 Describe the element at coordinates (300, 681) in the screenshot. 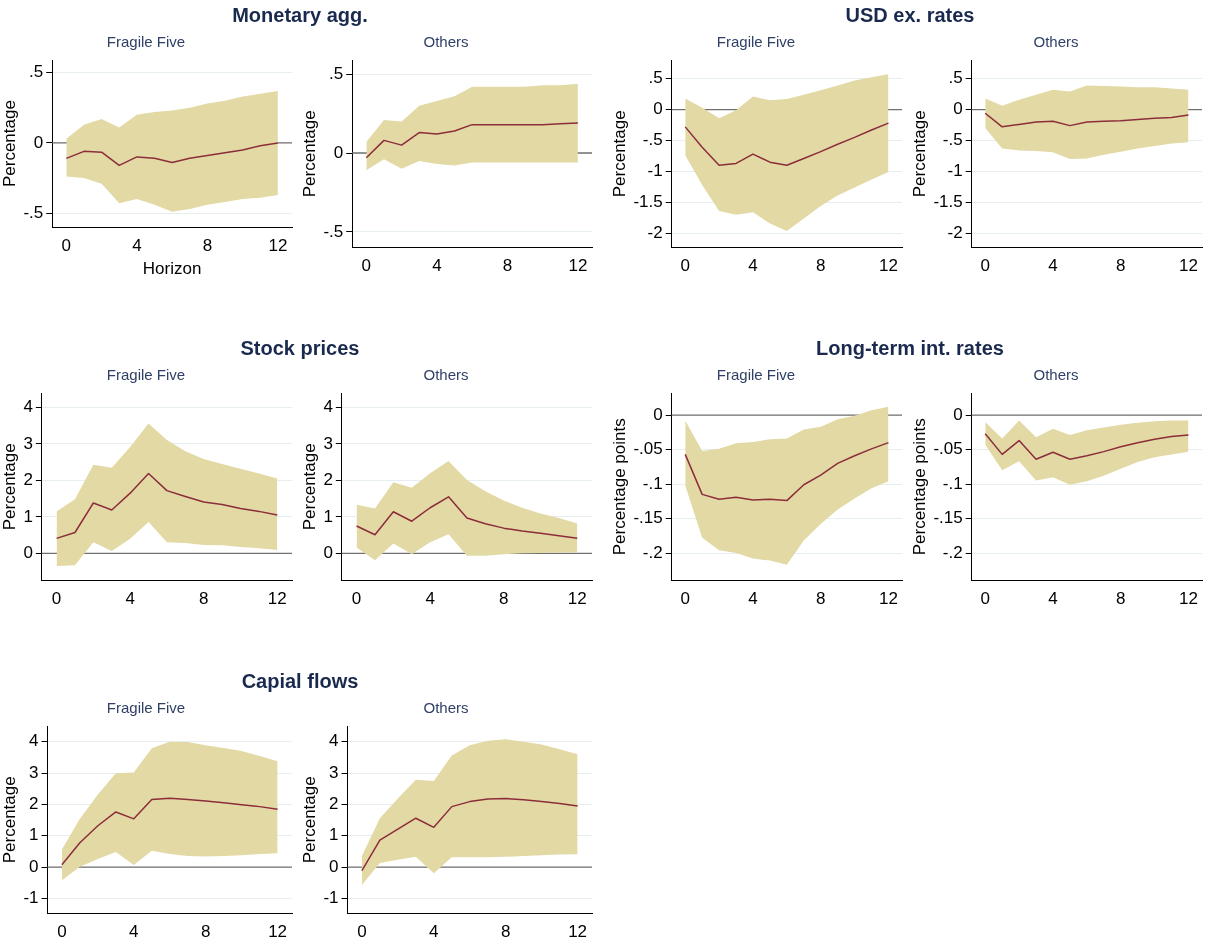

I see `chart-title: Capial flows` at that location.